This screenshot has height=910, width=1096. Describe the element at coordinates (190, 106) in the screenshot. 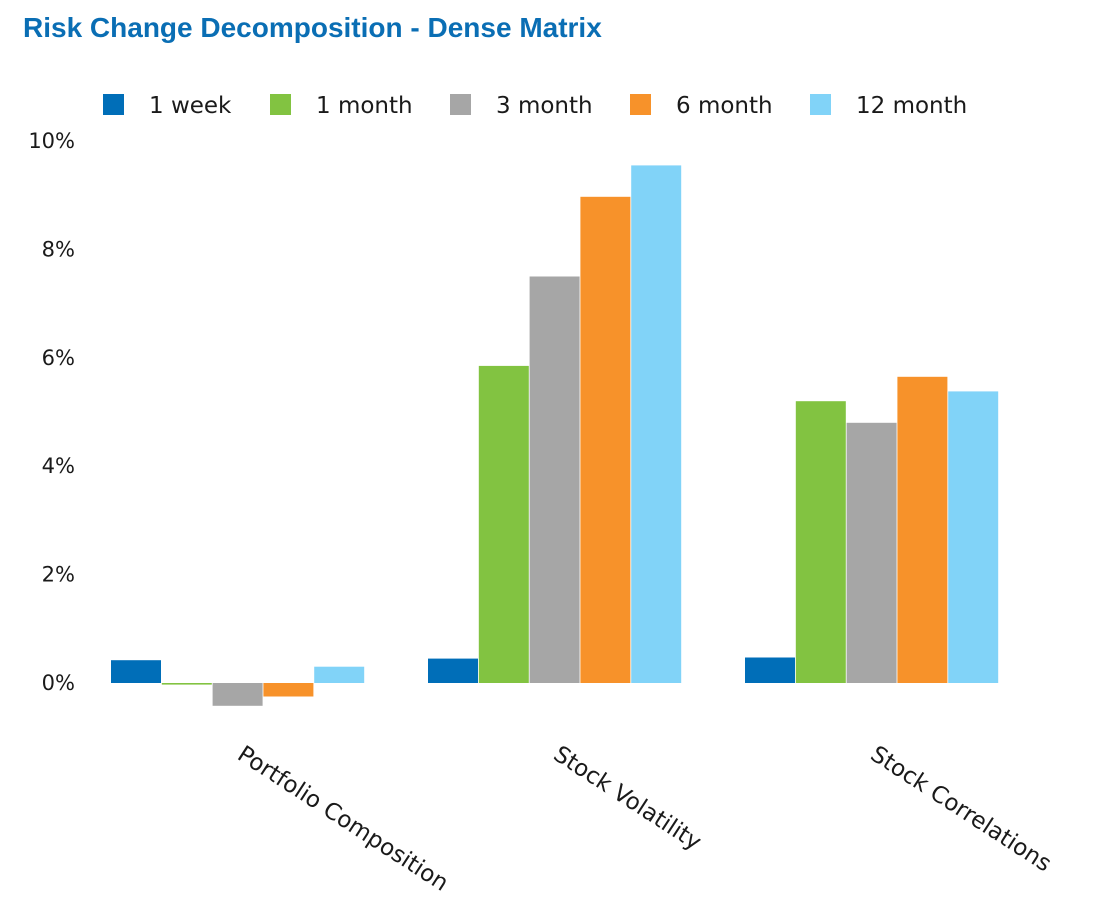

I see `legend-label: 1 week` at that location.